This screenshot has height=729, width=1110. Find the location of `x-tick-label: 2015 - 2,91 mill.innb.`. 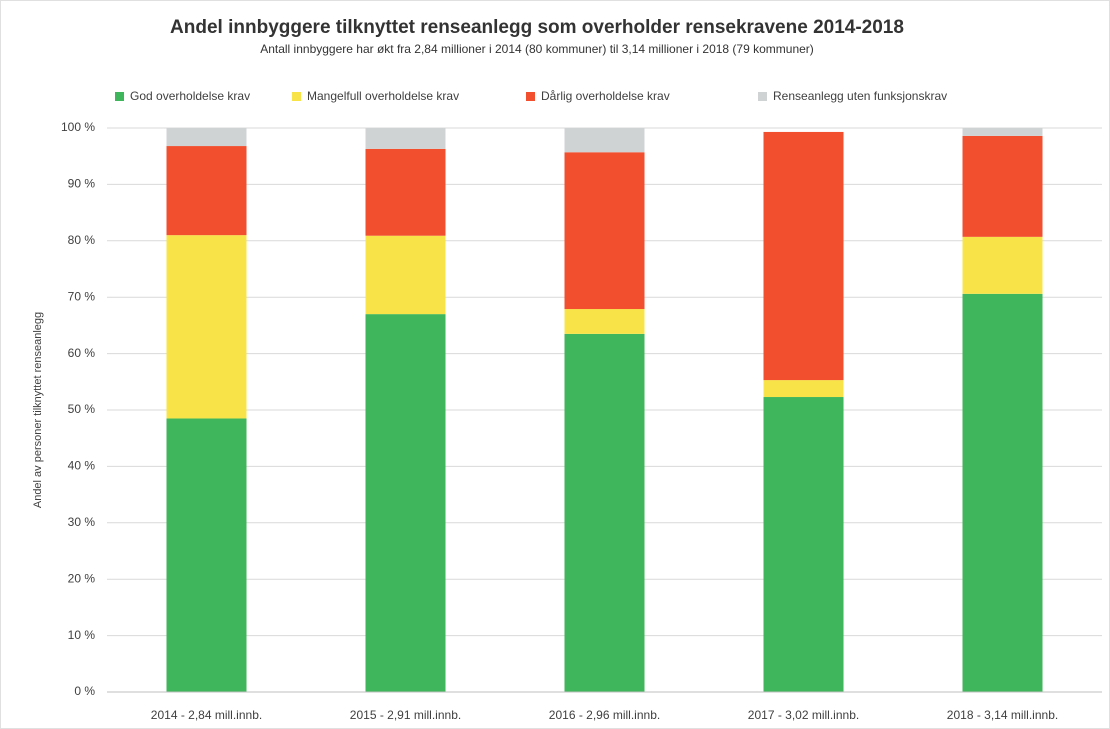

x-tick-label: 2015 - 2,91 mill.innb. is located at coordinates (405, 715).